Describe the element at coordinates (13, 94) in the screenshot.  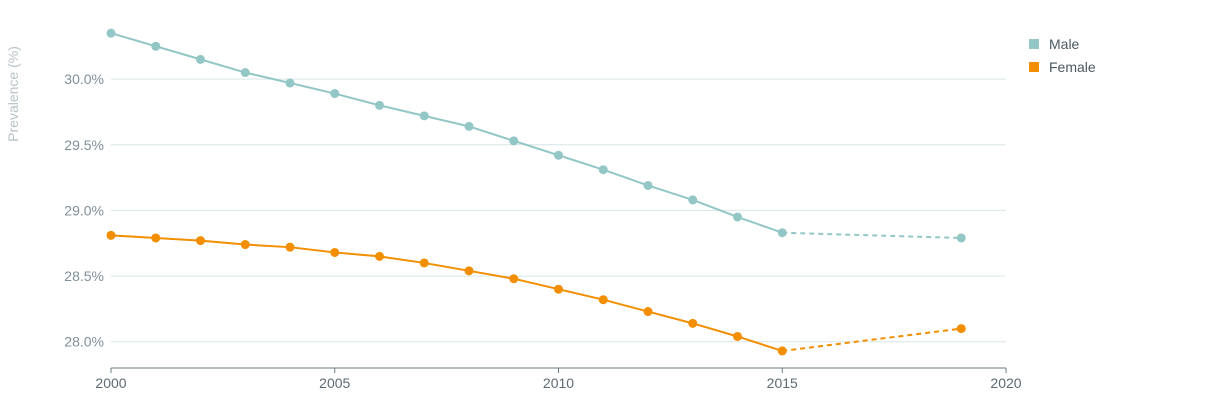
I see `y-axis-label: Prevalence (%)` at that location.